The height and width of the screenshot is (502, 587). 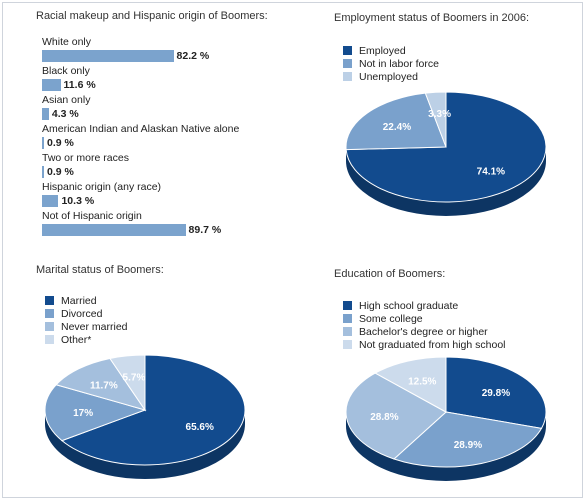 I want to click on education-pie-chart: 29.8% 28.9% 28.8% 12.5%, so click(x=446, y=418).